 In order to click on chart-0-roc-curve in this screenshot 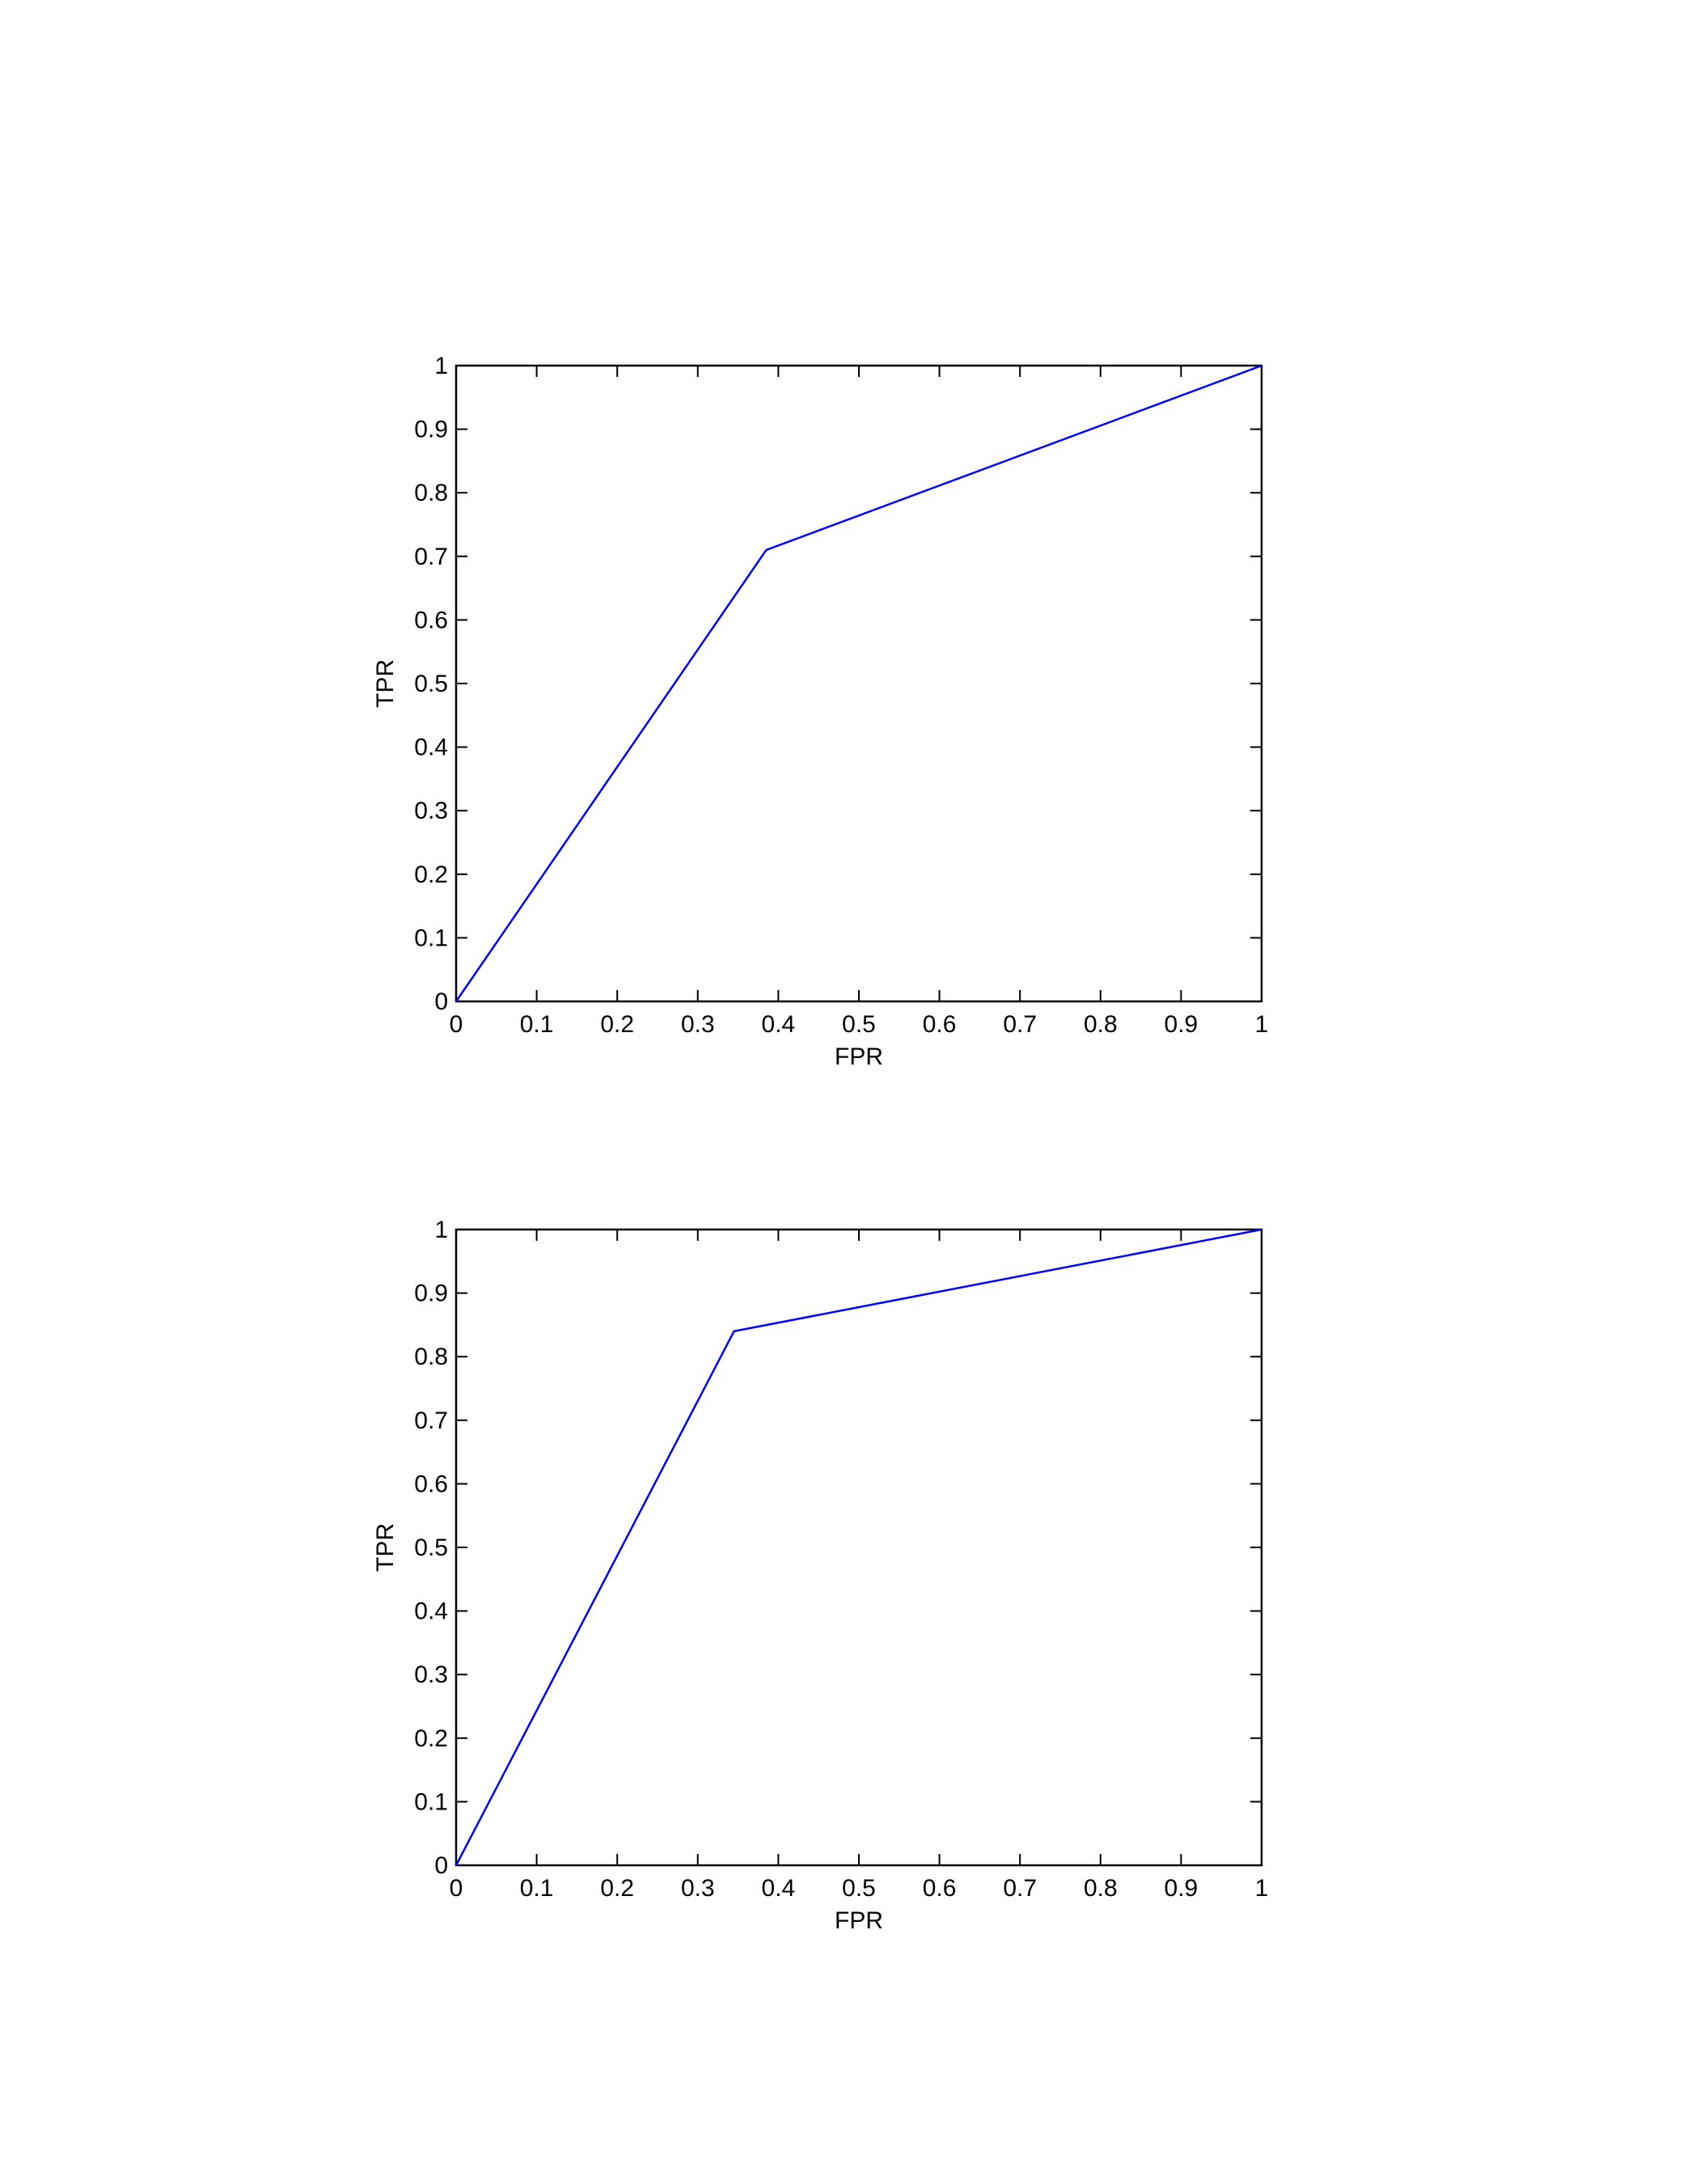, I will do `click(858, 683)`.